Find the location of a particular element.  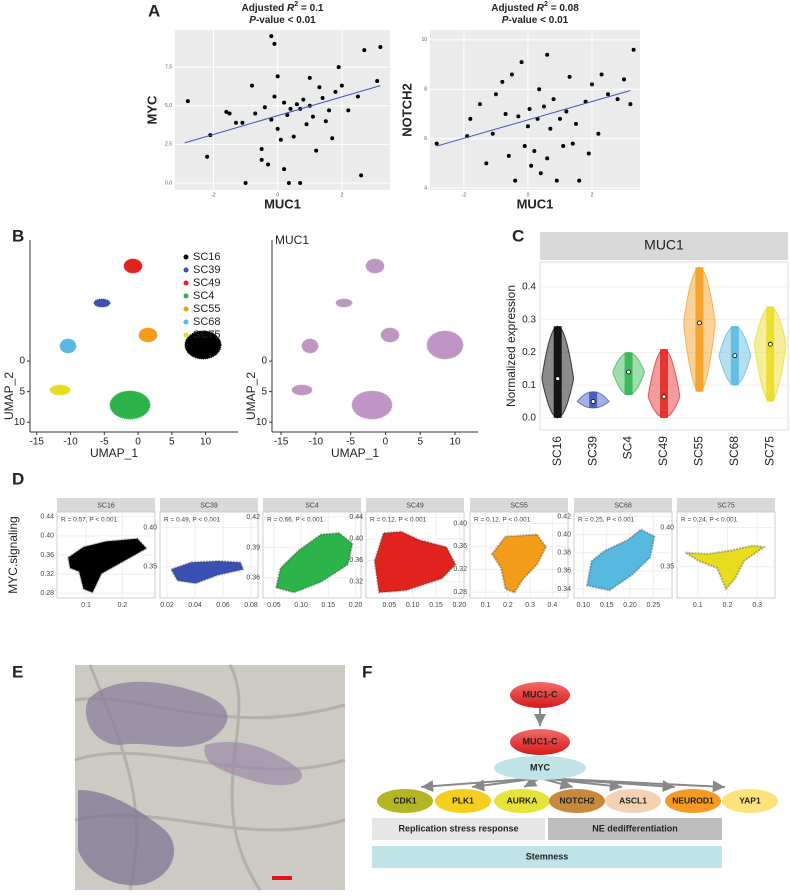

y-tick-label: 0.28 is located at coordinates (460, 592).